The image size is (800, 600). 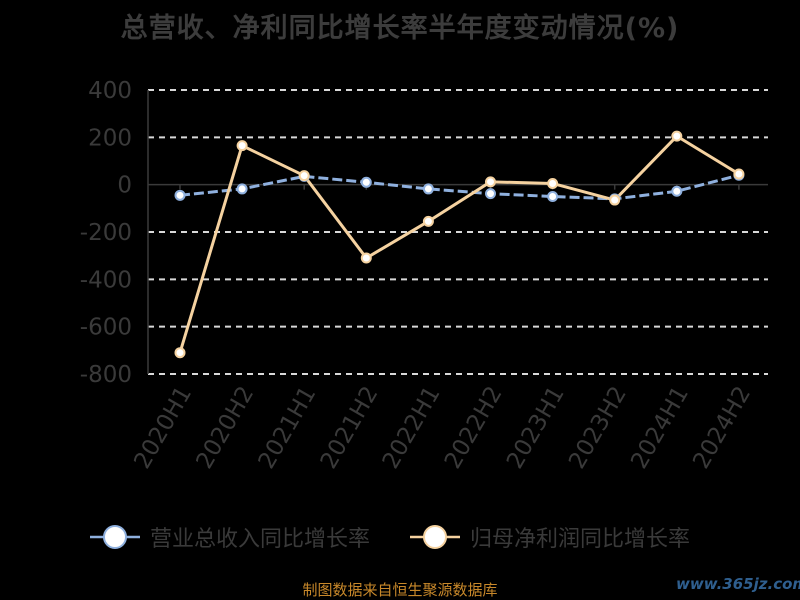 What do you see at coordinates (106, 375) in the screenshot?
I see `y-tick-label: -800` at bounding box center [106, 375].